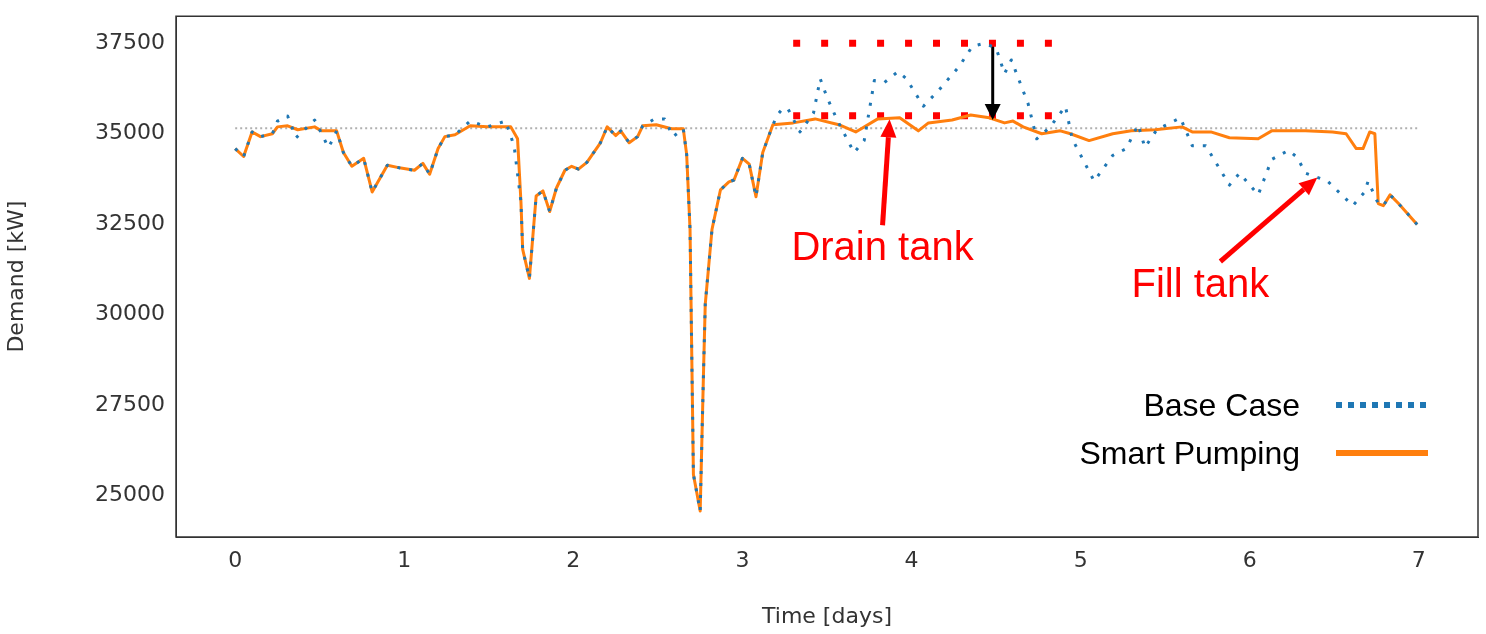  I want to click on annotation: Drain tank, so click(883, 246).